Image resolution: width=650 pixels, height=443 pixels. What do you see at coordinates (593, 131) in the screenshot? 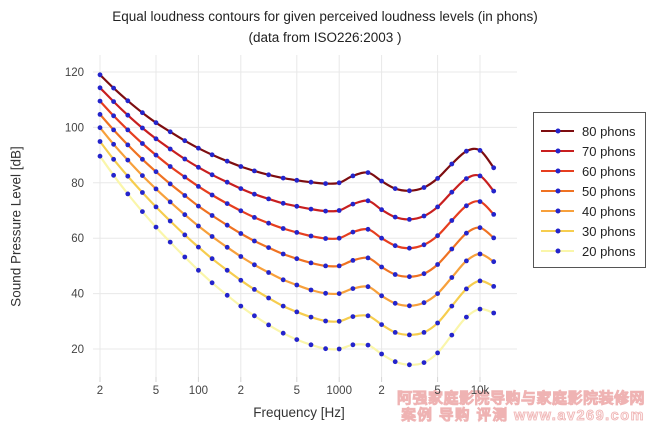
I see `legend-item-80-phons: 80 phons` at bounding box center [593, 131].